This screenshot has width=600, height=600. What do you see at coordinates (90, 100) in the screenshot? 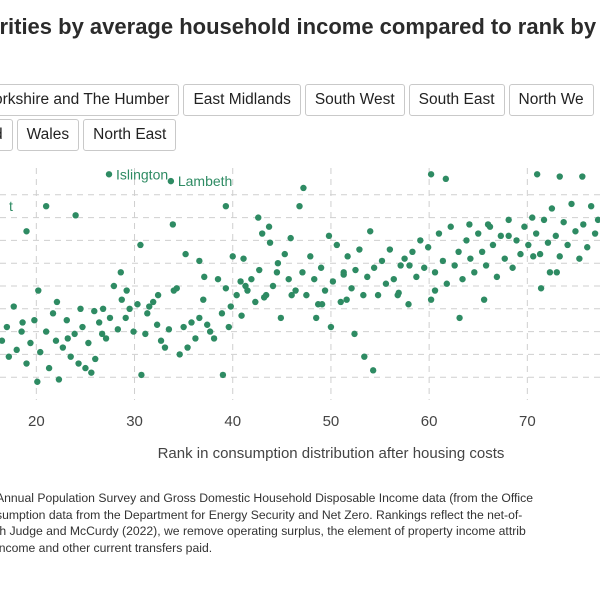
I see `filter-button-yorkshire: orkshire and The Humber` at bounding box center [90, 100].